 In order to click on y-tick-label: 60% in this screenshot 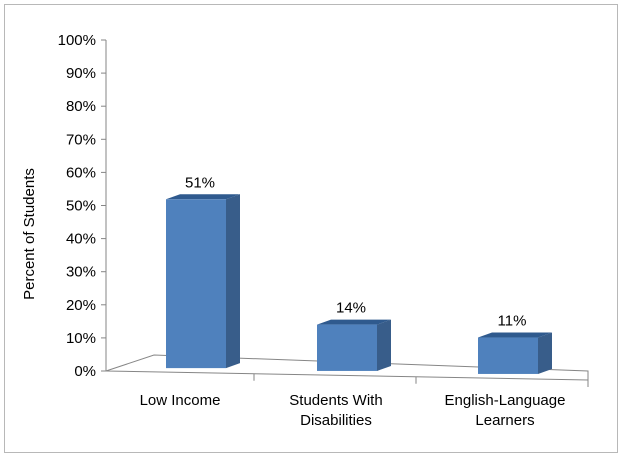, I will do `click(81, 172)`.